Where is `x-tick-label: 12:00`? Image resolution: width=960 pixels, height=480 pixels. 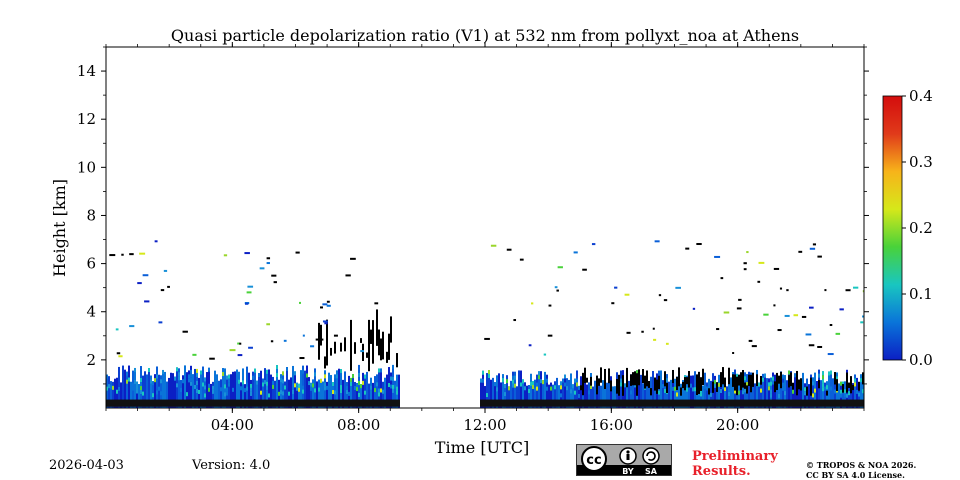 x-tick-label: 12:00 is located at coordinates (484, 425).